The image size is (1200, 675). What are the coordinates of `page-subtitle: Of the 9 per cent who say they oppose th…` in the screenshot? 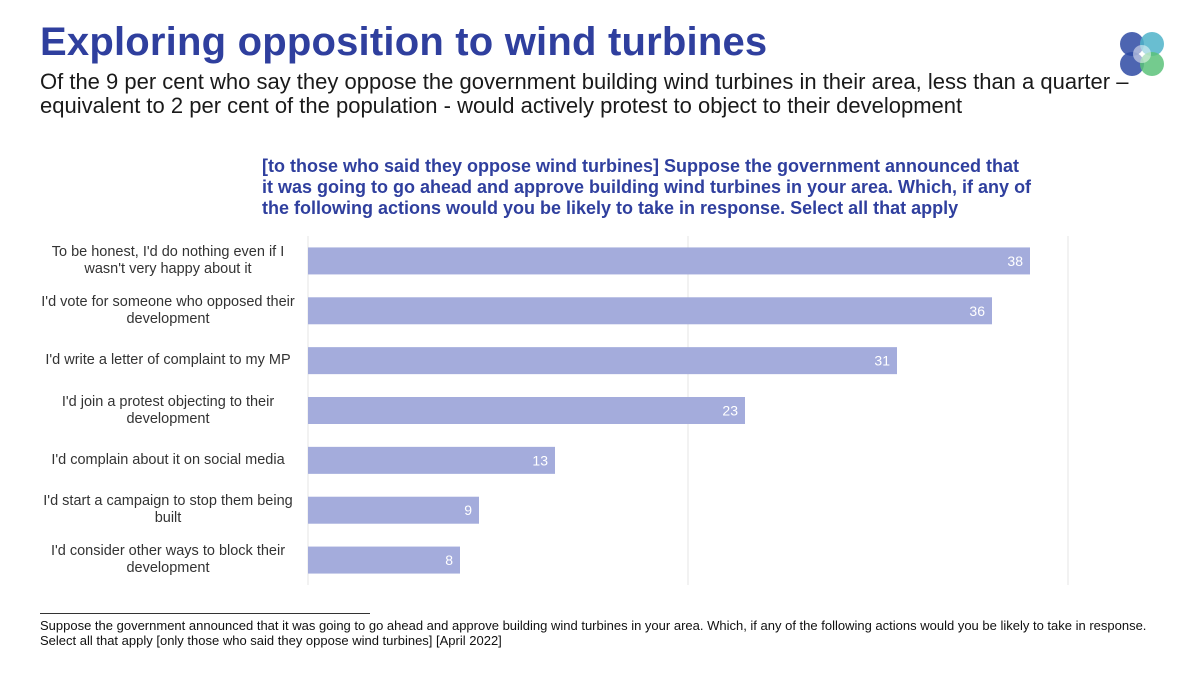 It's located at (584, 93).